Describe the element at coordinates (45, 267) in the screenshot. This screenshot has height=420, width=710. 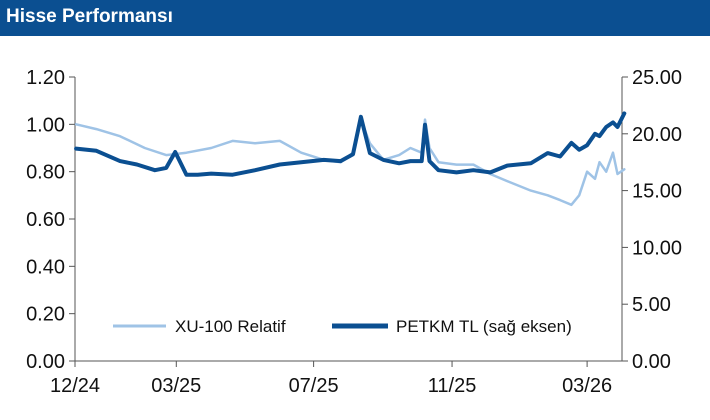
I see `left-tick-label: 0.40` at that location.